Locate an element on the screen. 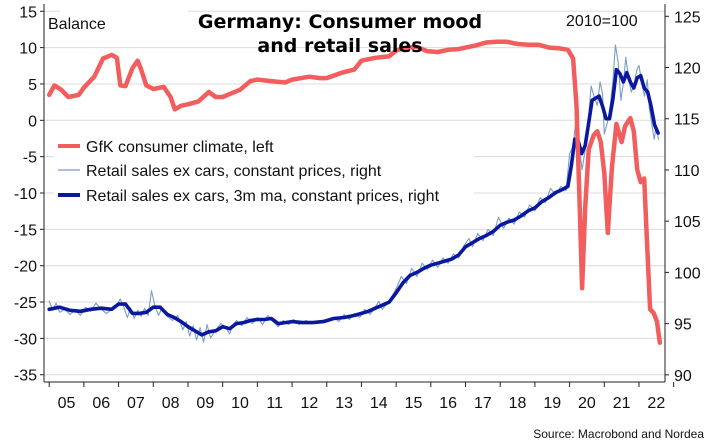 This screenshot has width=710, height=448. left-axis-unit-label: Balance is located at coordinates (77, 24).